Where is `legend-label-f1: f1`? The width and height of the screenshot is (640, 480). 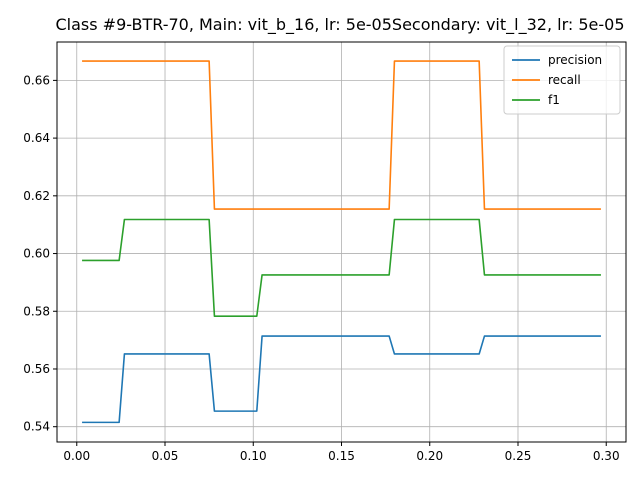
legend-label-f1: f1 is located at coordinates (554, 100).